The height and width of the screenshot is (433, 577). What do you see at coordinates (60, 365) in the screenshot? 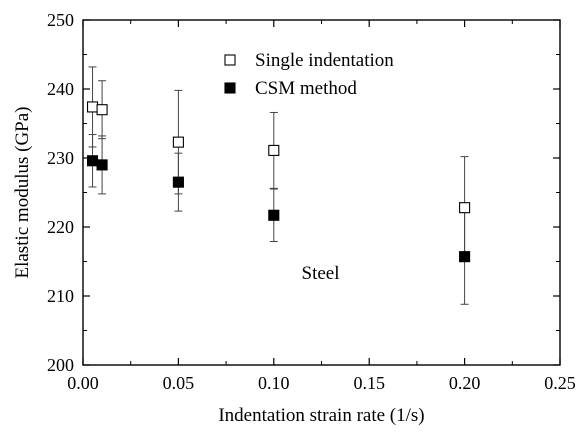
I see `y-tick-label: 200` at bounding box center [60, 365].